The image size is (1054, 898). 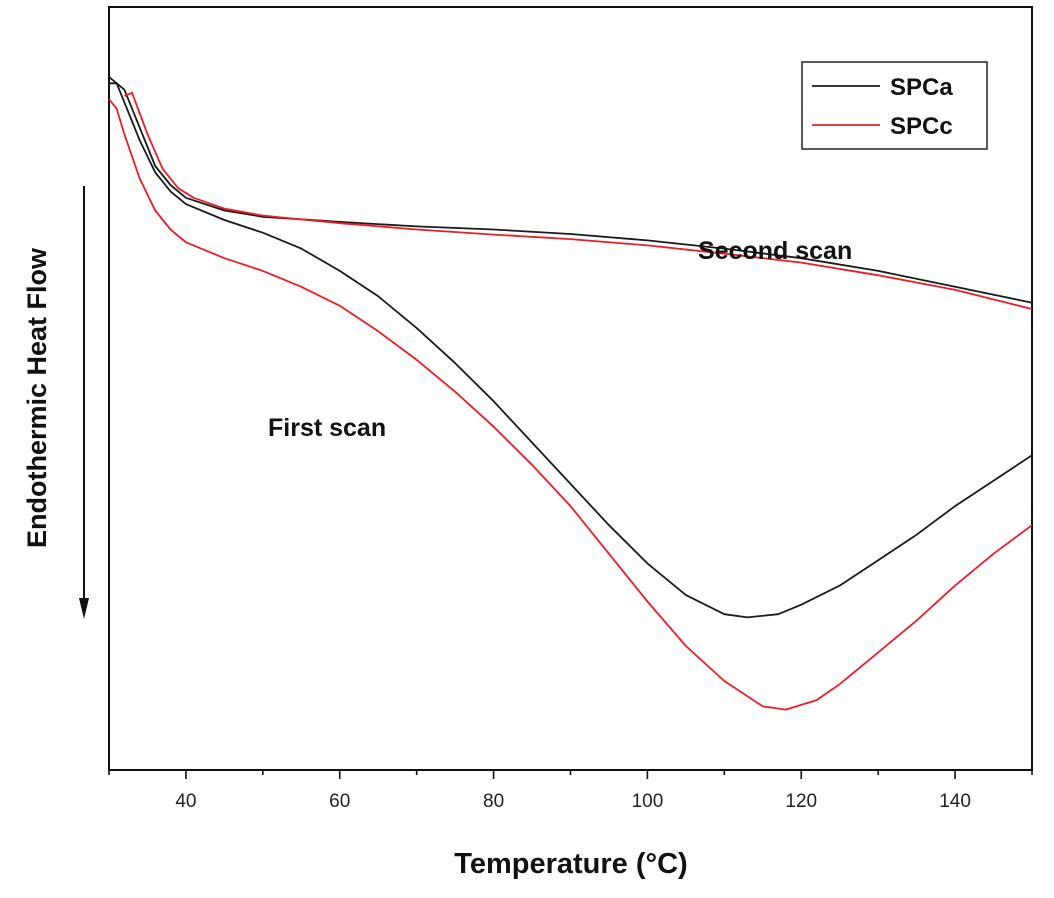 I want to click on y-arrow-head, so click(x=84, y=608).